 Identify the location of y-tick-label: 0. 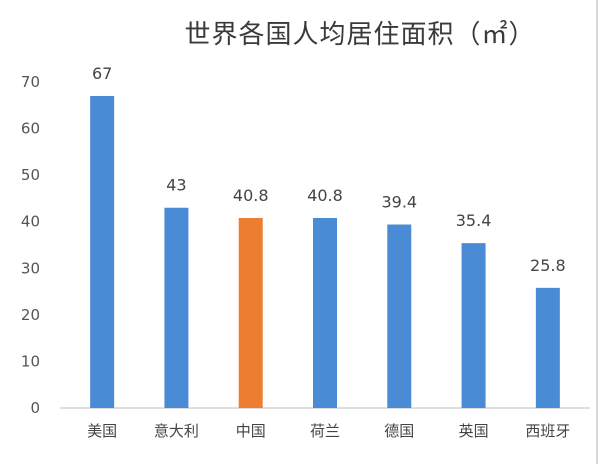
(35, 408).